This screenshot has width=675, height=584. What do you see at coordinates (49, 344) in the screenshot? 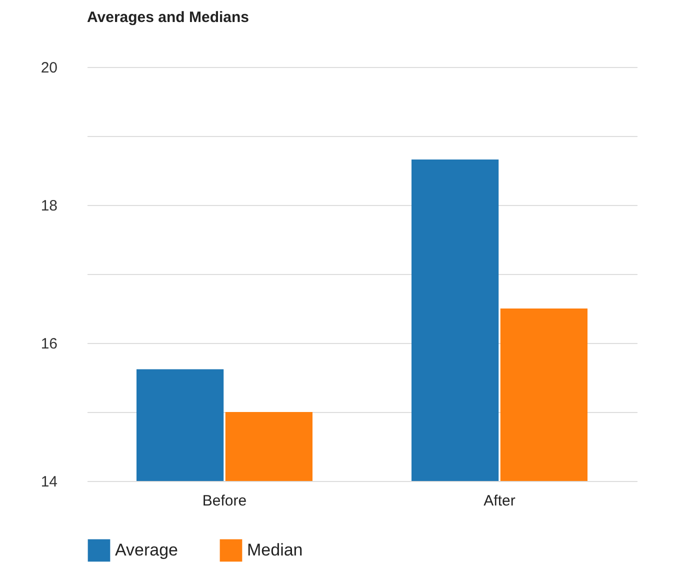
I see `y-tick-label: 16` at bounding box center [49, 344].